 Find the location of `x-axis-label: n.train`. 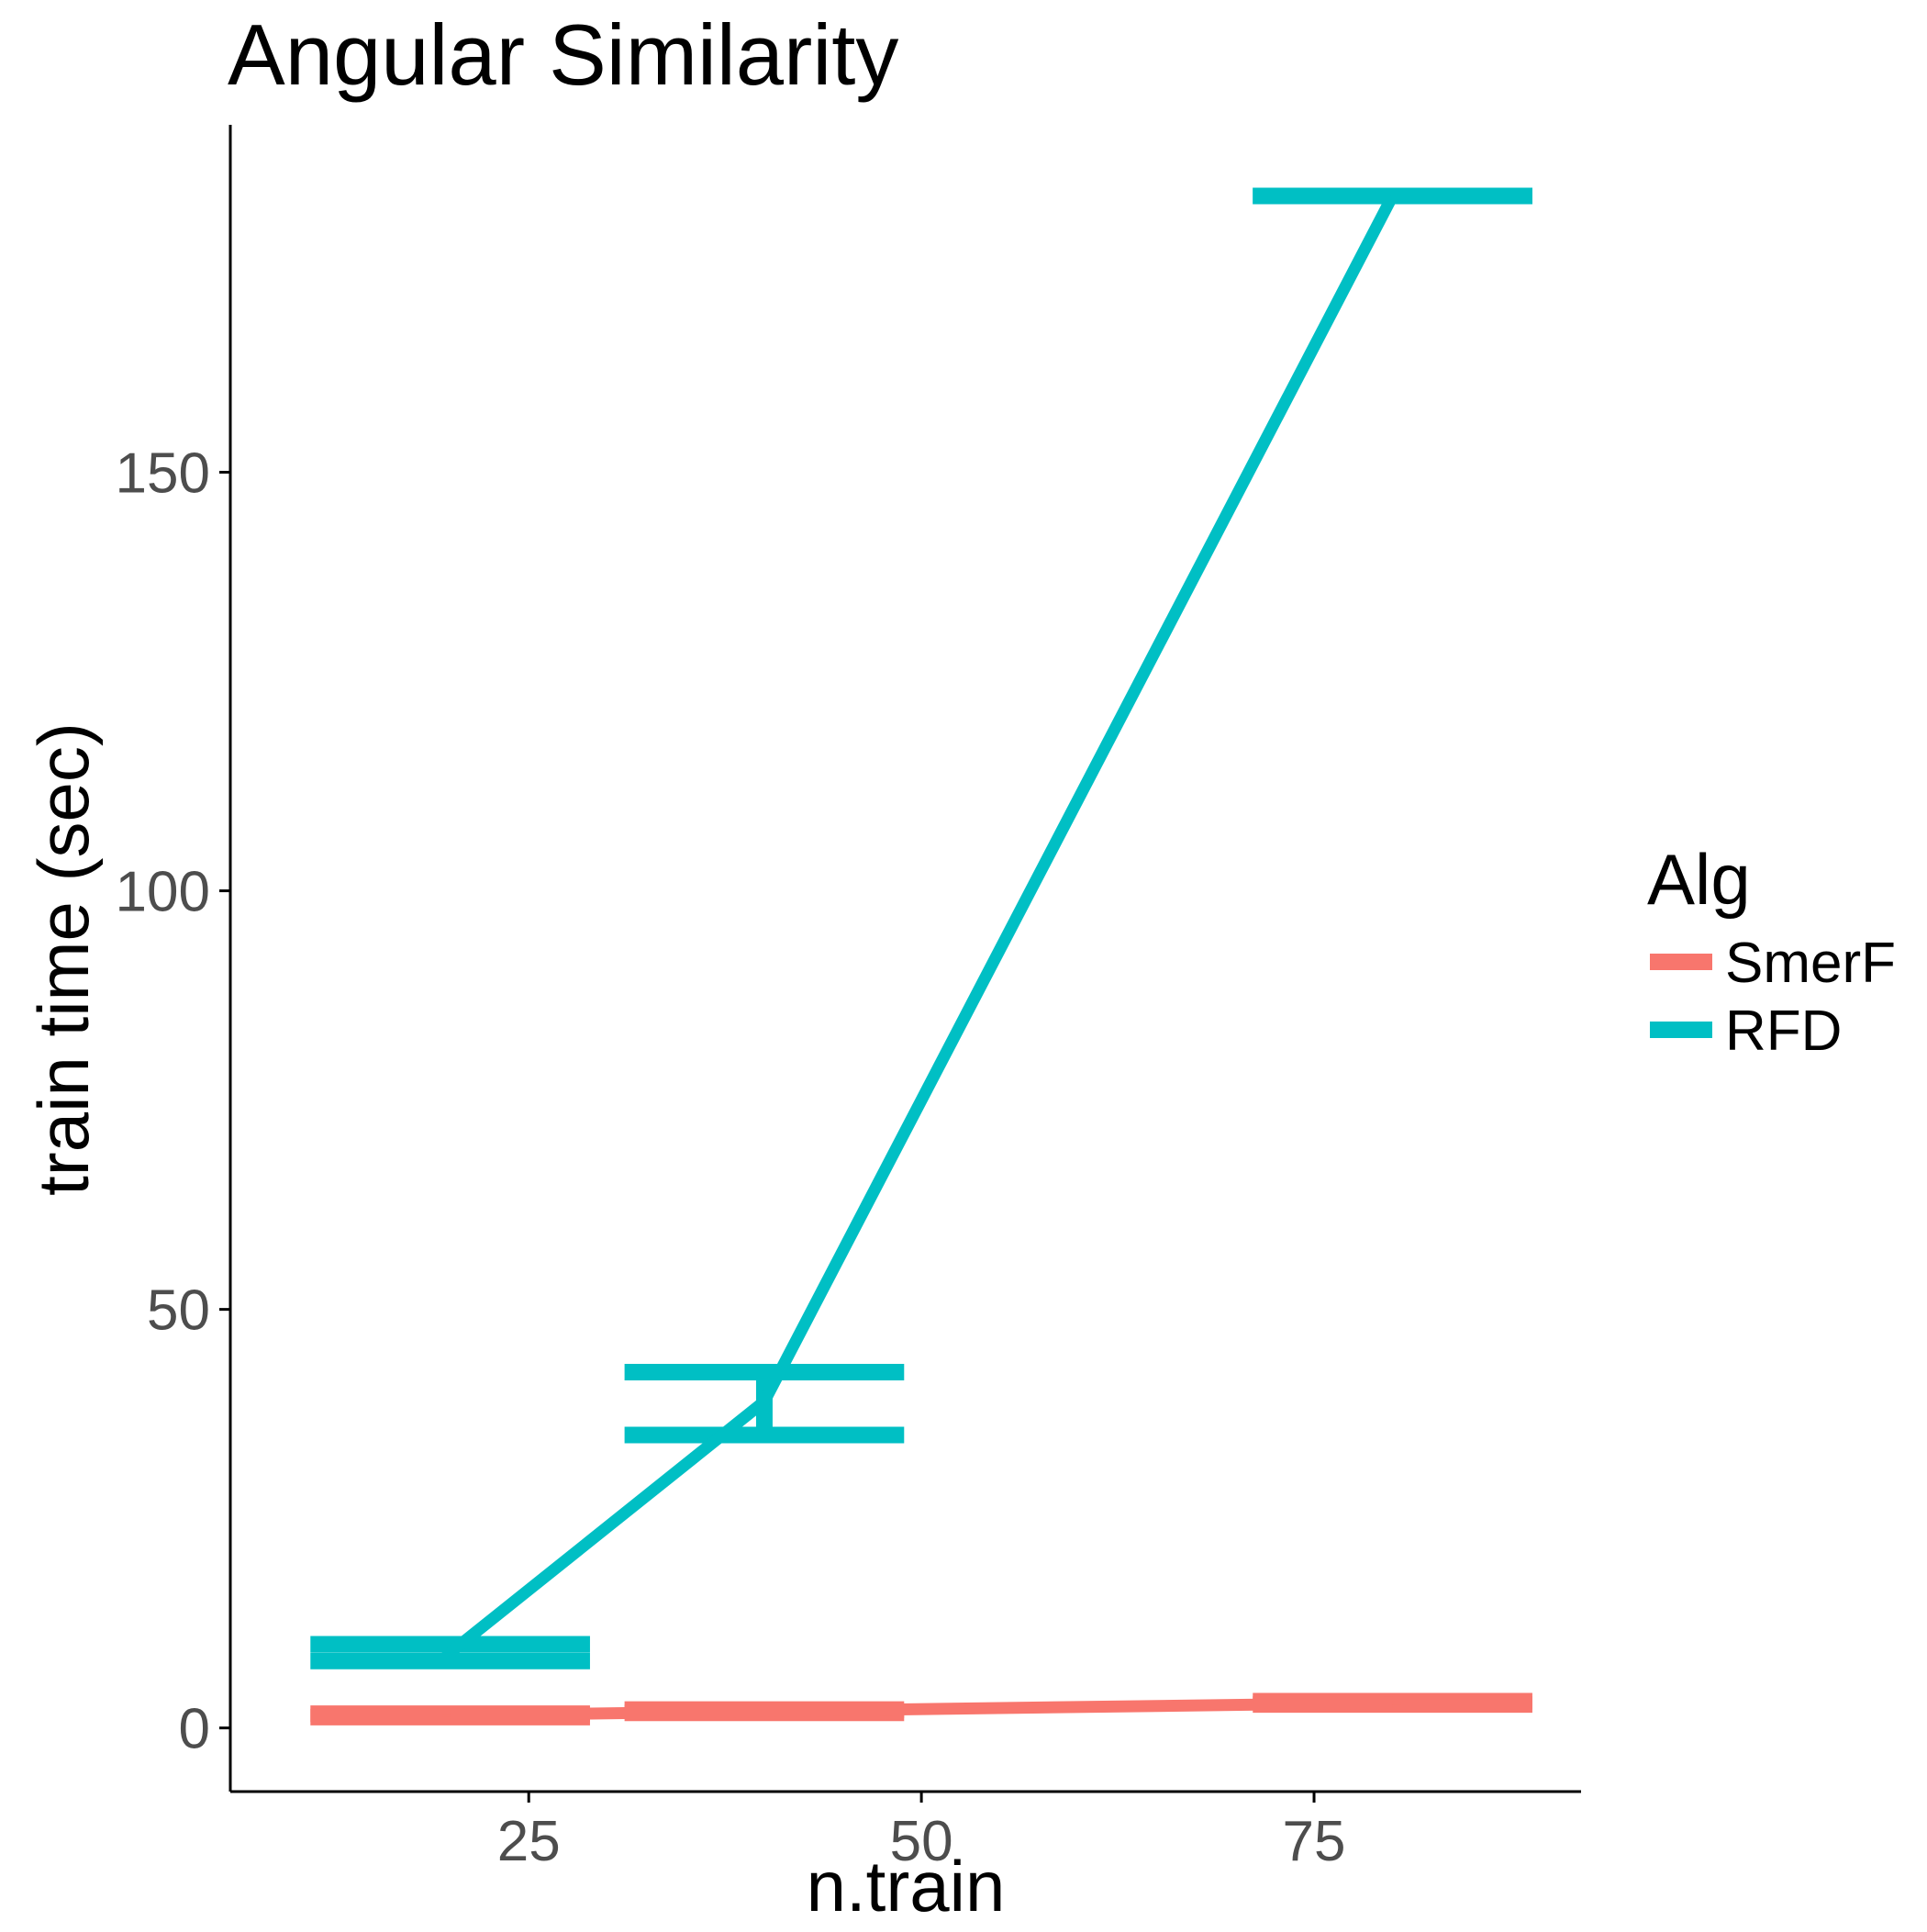

x-axis-label: n.train is located at coordinates (906, 1886).